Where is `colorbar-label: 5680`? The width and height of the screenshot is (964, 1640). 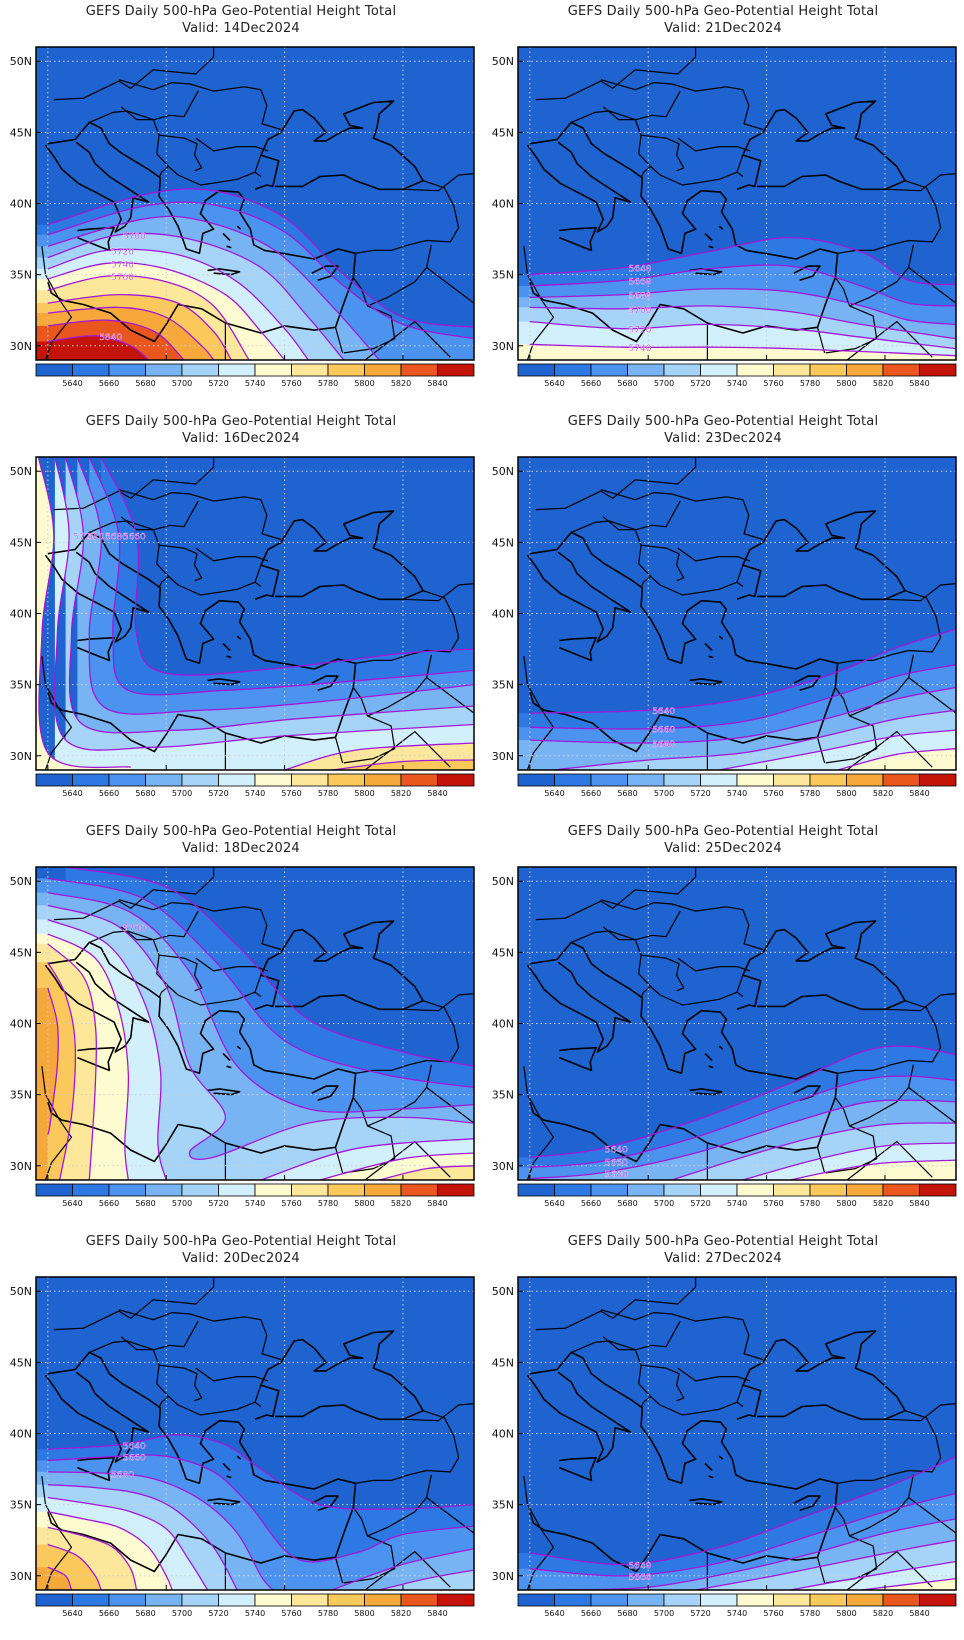 colorbar-label: 5680 is located at coordinates (627, 383).